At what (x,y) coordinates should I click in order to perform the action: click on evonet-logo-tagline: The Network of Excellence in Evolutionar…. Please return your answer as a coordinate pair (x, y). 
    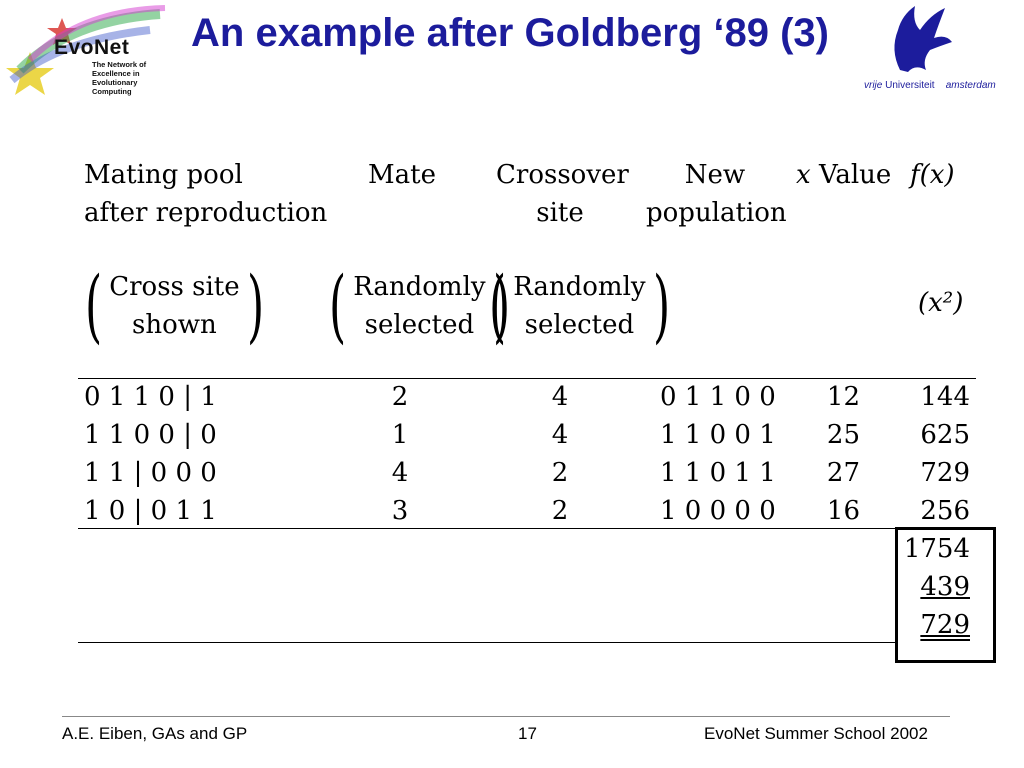
    Looking at the image, I should click on (119, 78).